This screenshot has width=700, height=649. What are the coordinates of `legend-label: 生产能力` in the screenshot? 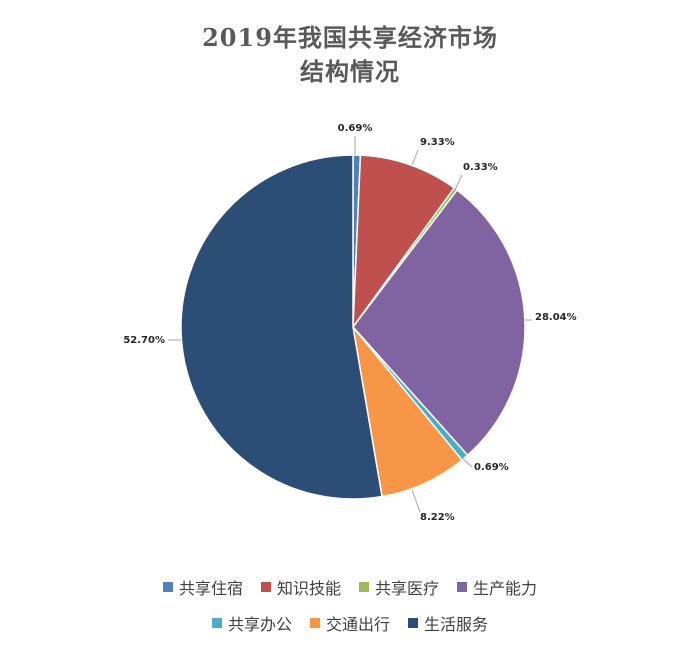 It's located at (505, 588).